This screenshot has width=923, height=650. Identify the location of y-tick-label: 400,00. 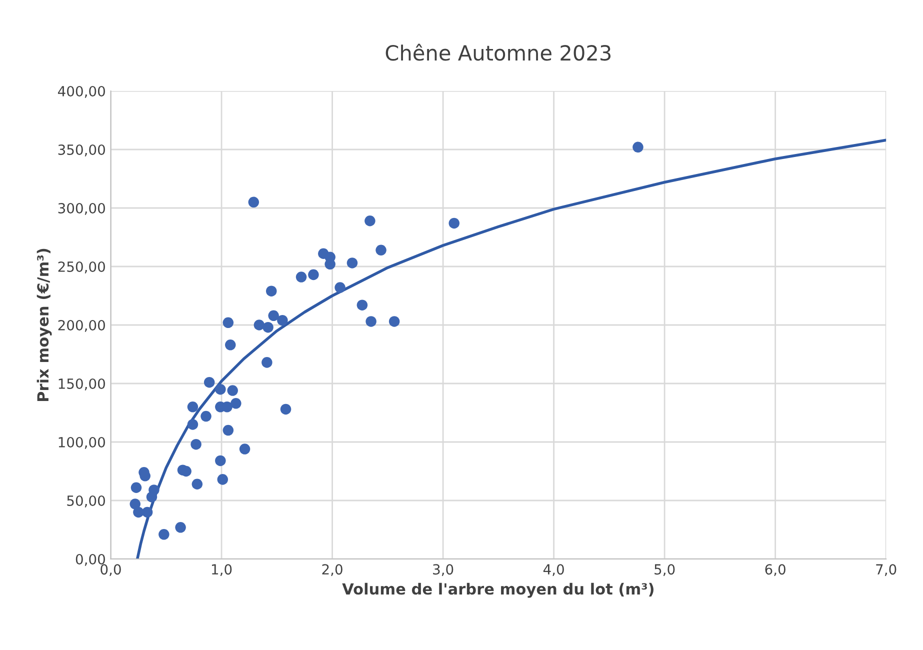
(81, 92).